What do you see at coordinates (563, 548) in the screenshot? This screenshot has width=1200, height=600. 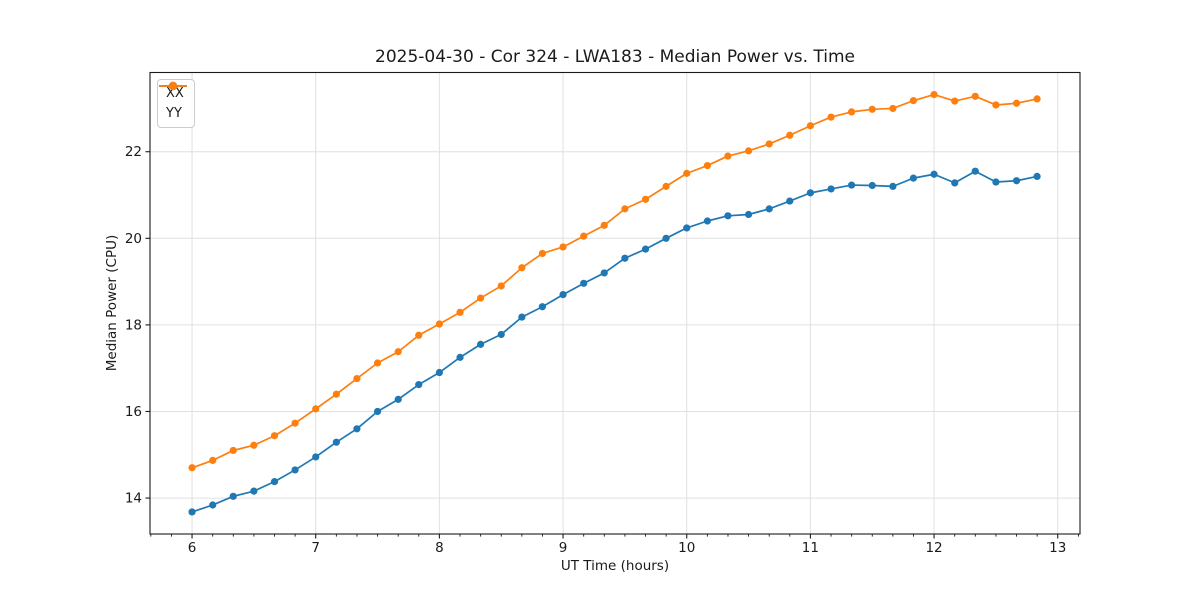 I see `x-tick-label: 9` at bounding box center [563, 548].